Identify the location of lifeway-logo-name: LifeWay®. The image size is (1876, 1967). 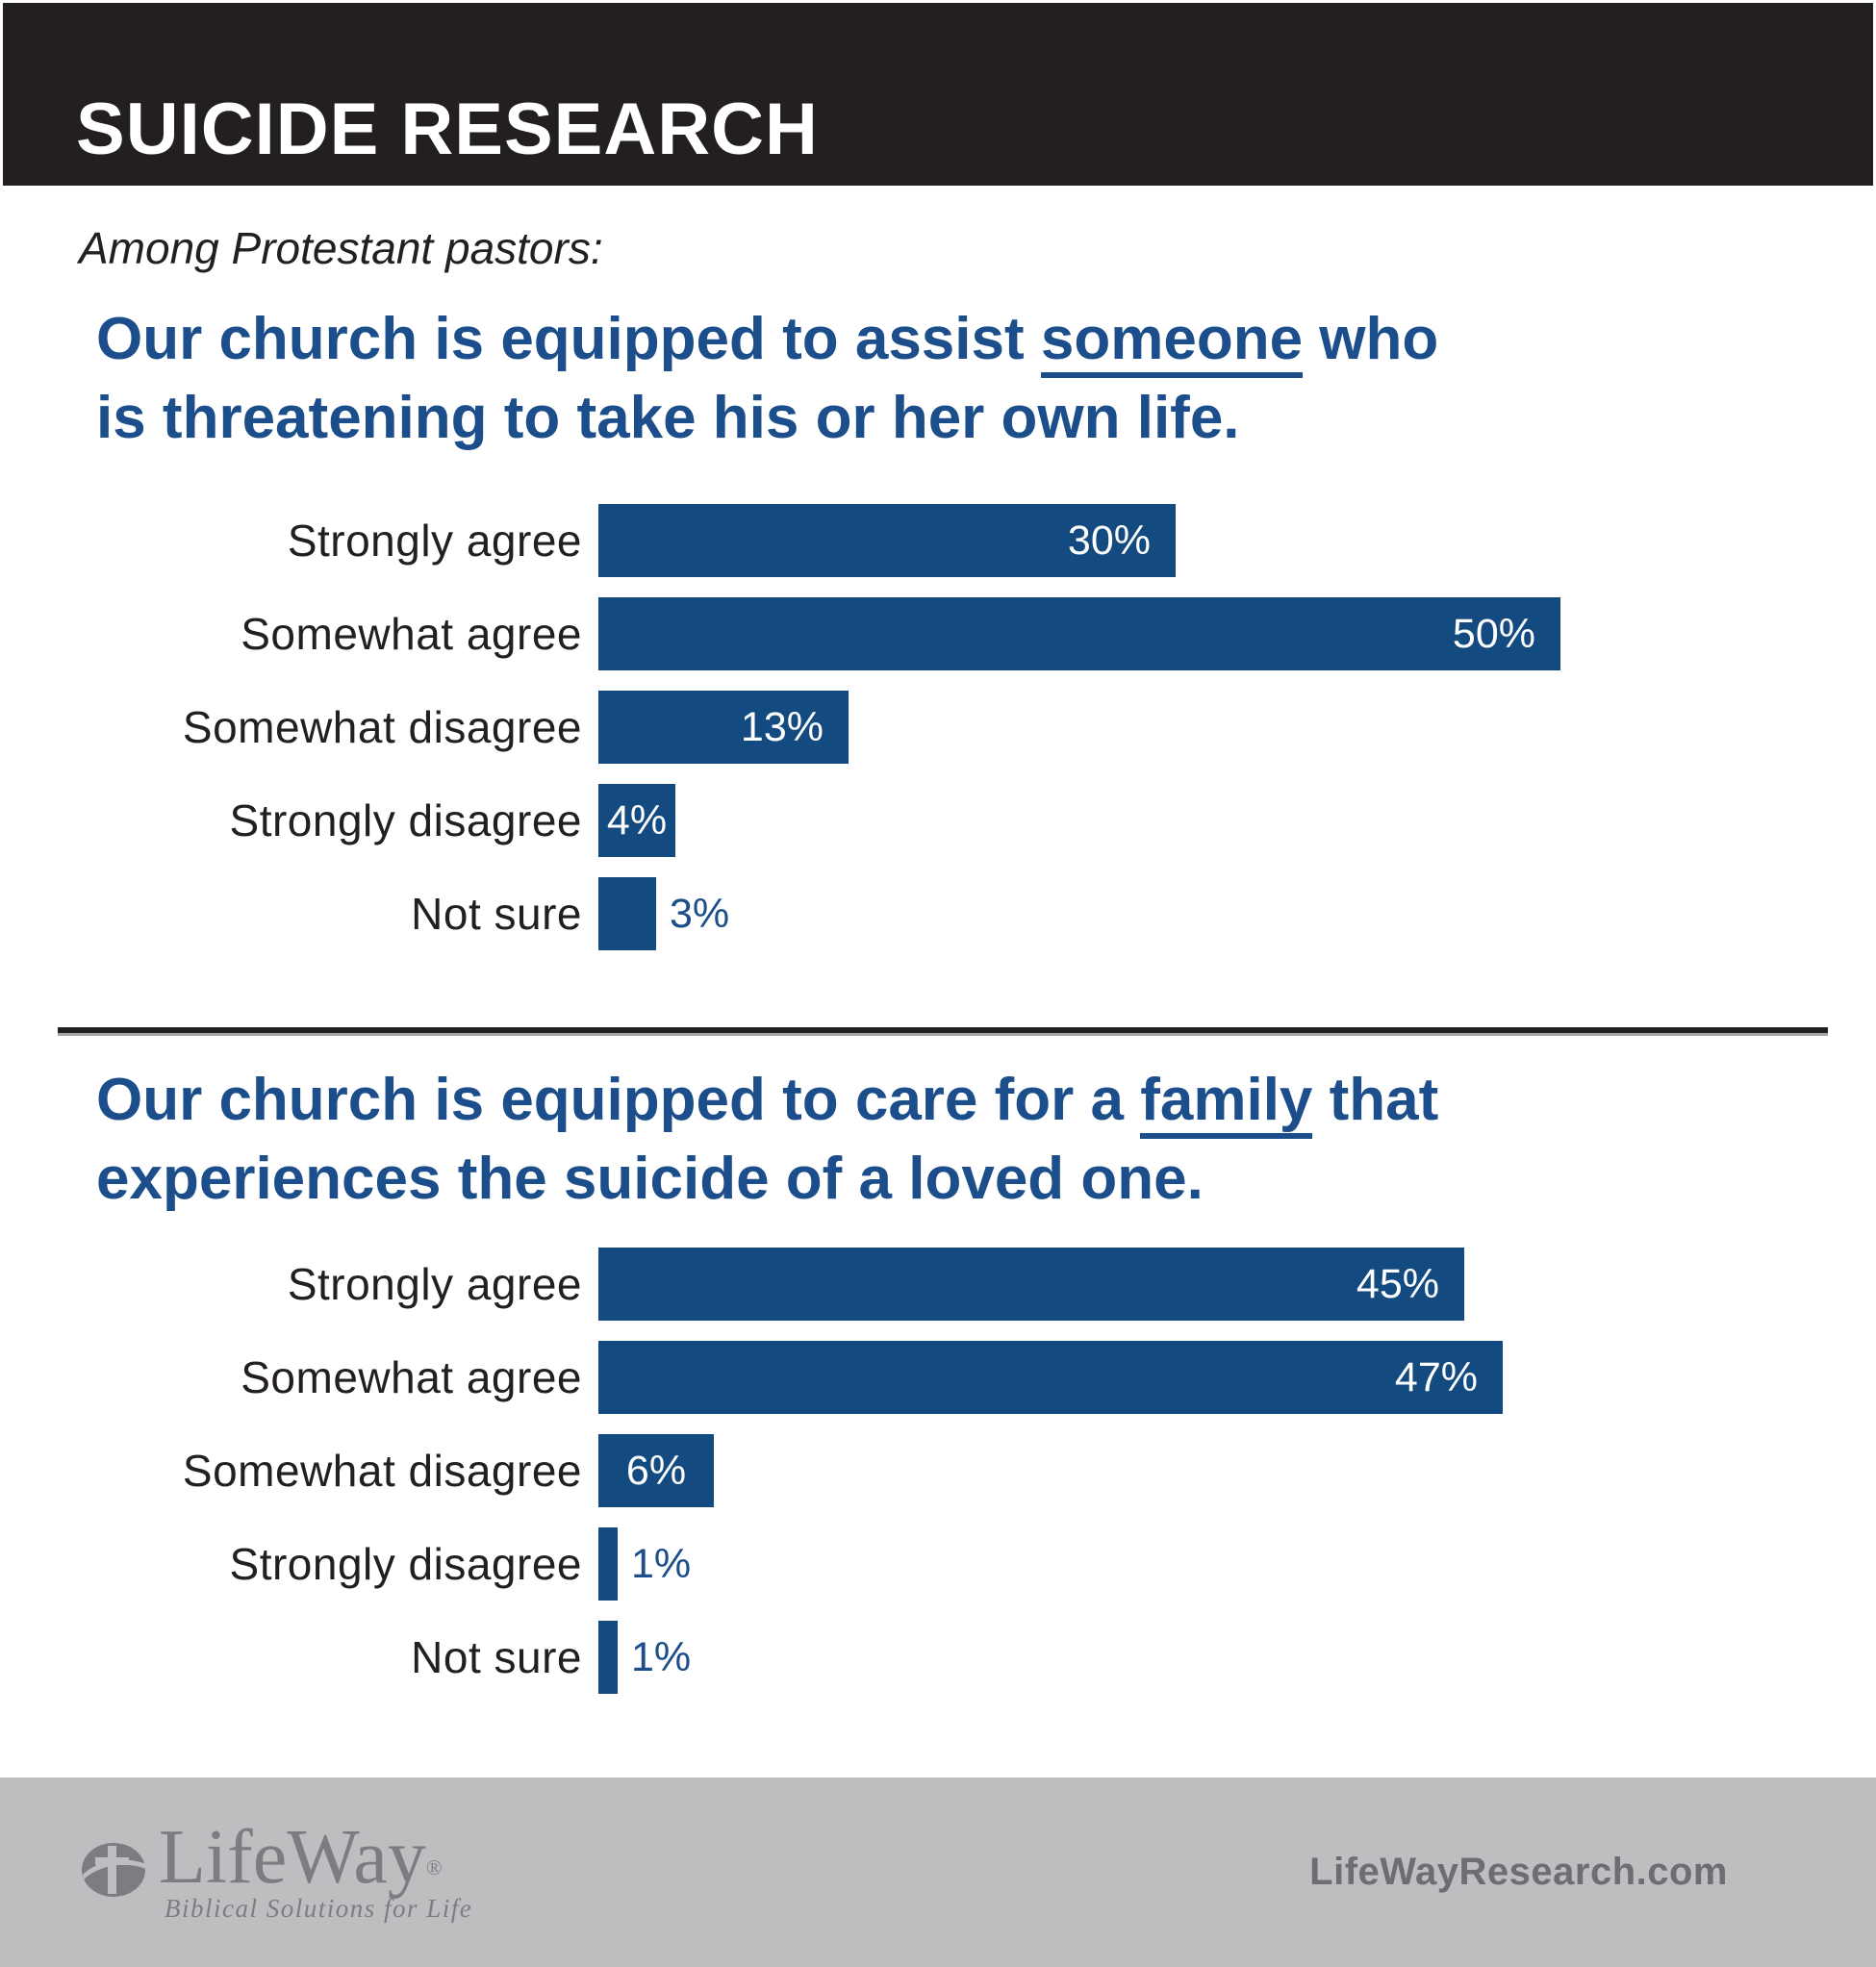
(301, 1857).